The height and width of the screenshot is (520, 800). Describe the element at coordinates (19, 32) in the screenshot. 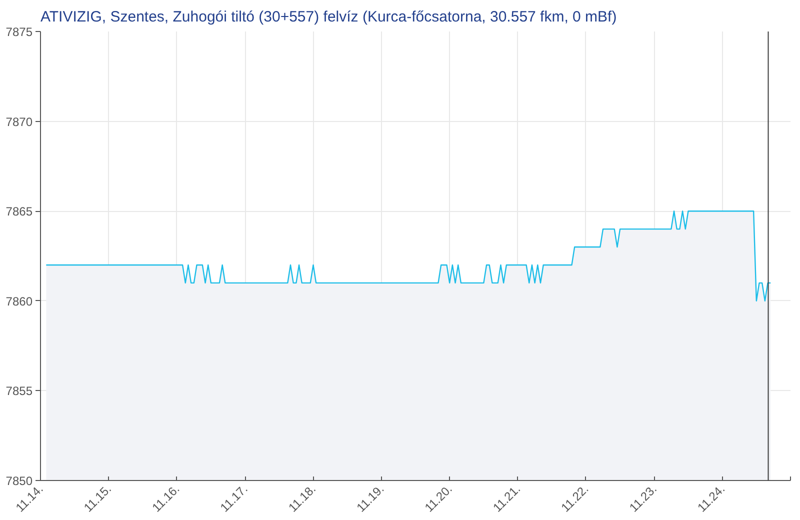

I see `y-tick-label: 7875` at that location.